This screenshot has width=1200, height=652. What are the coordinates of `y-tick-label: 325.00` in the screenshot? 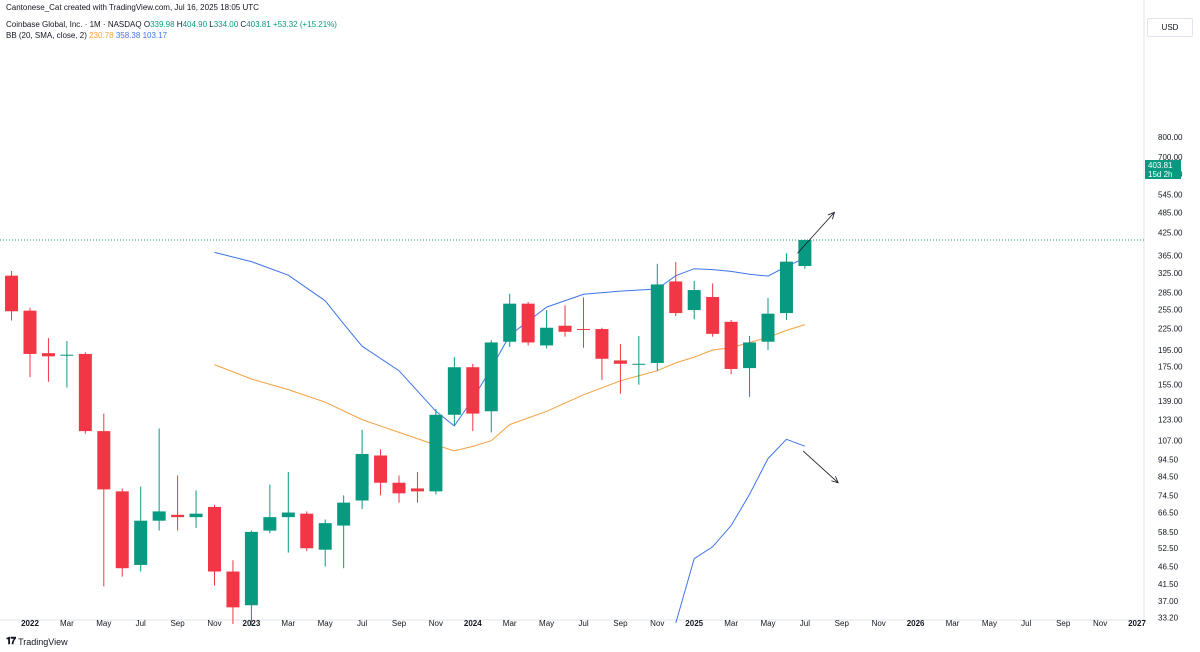 It's located at (1170, 273).